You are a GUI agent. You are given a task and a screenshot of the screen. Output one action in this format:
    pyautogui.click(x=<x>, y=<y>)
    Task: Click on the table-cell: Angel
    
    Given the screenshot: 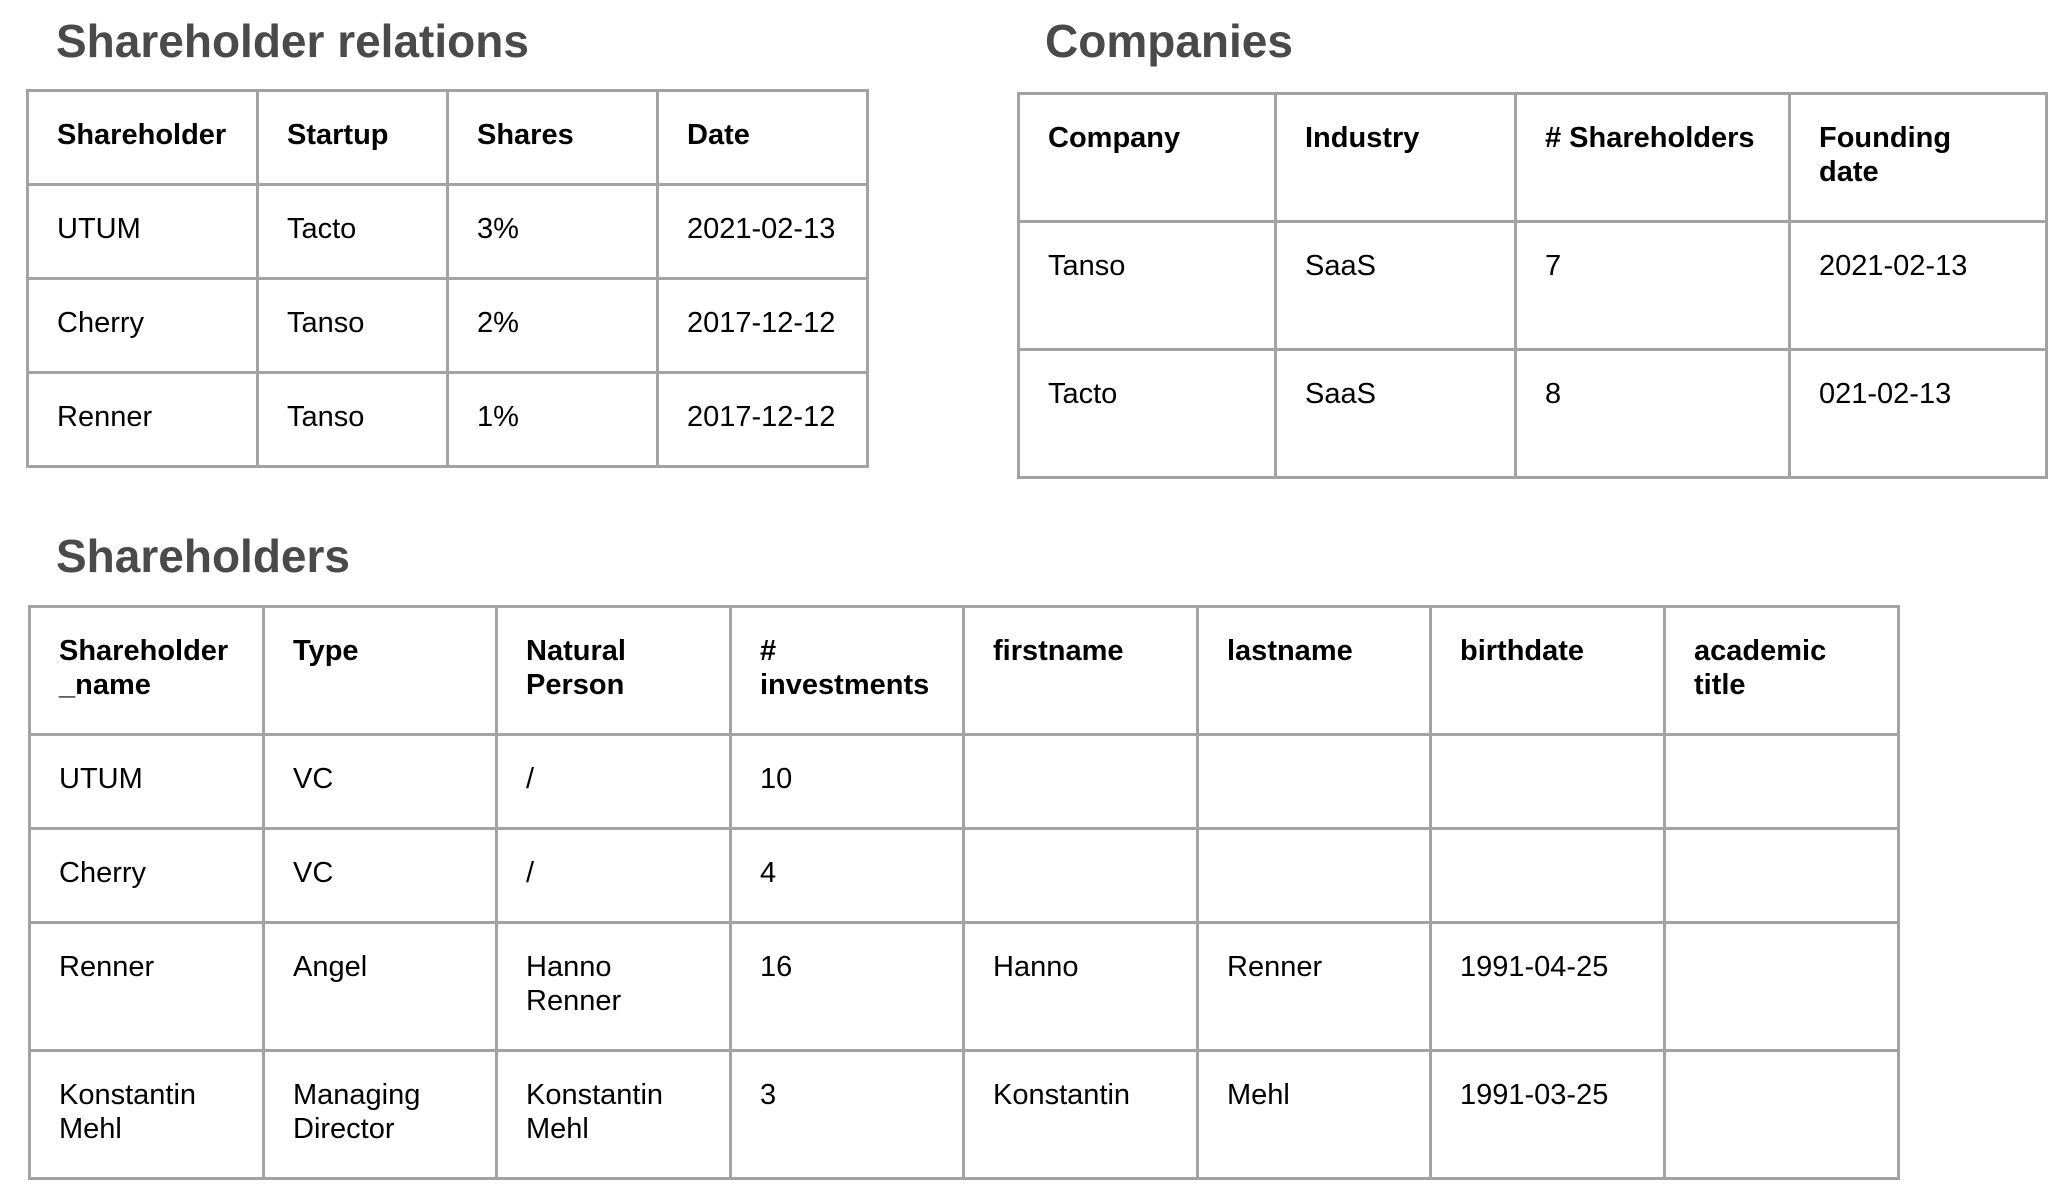 What is the action you would take?
    pyautogui.click(x=380, y=986)
    